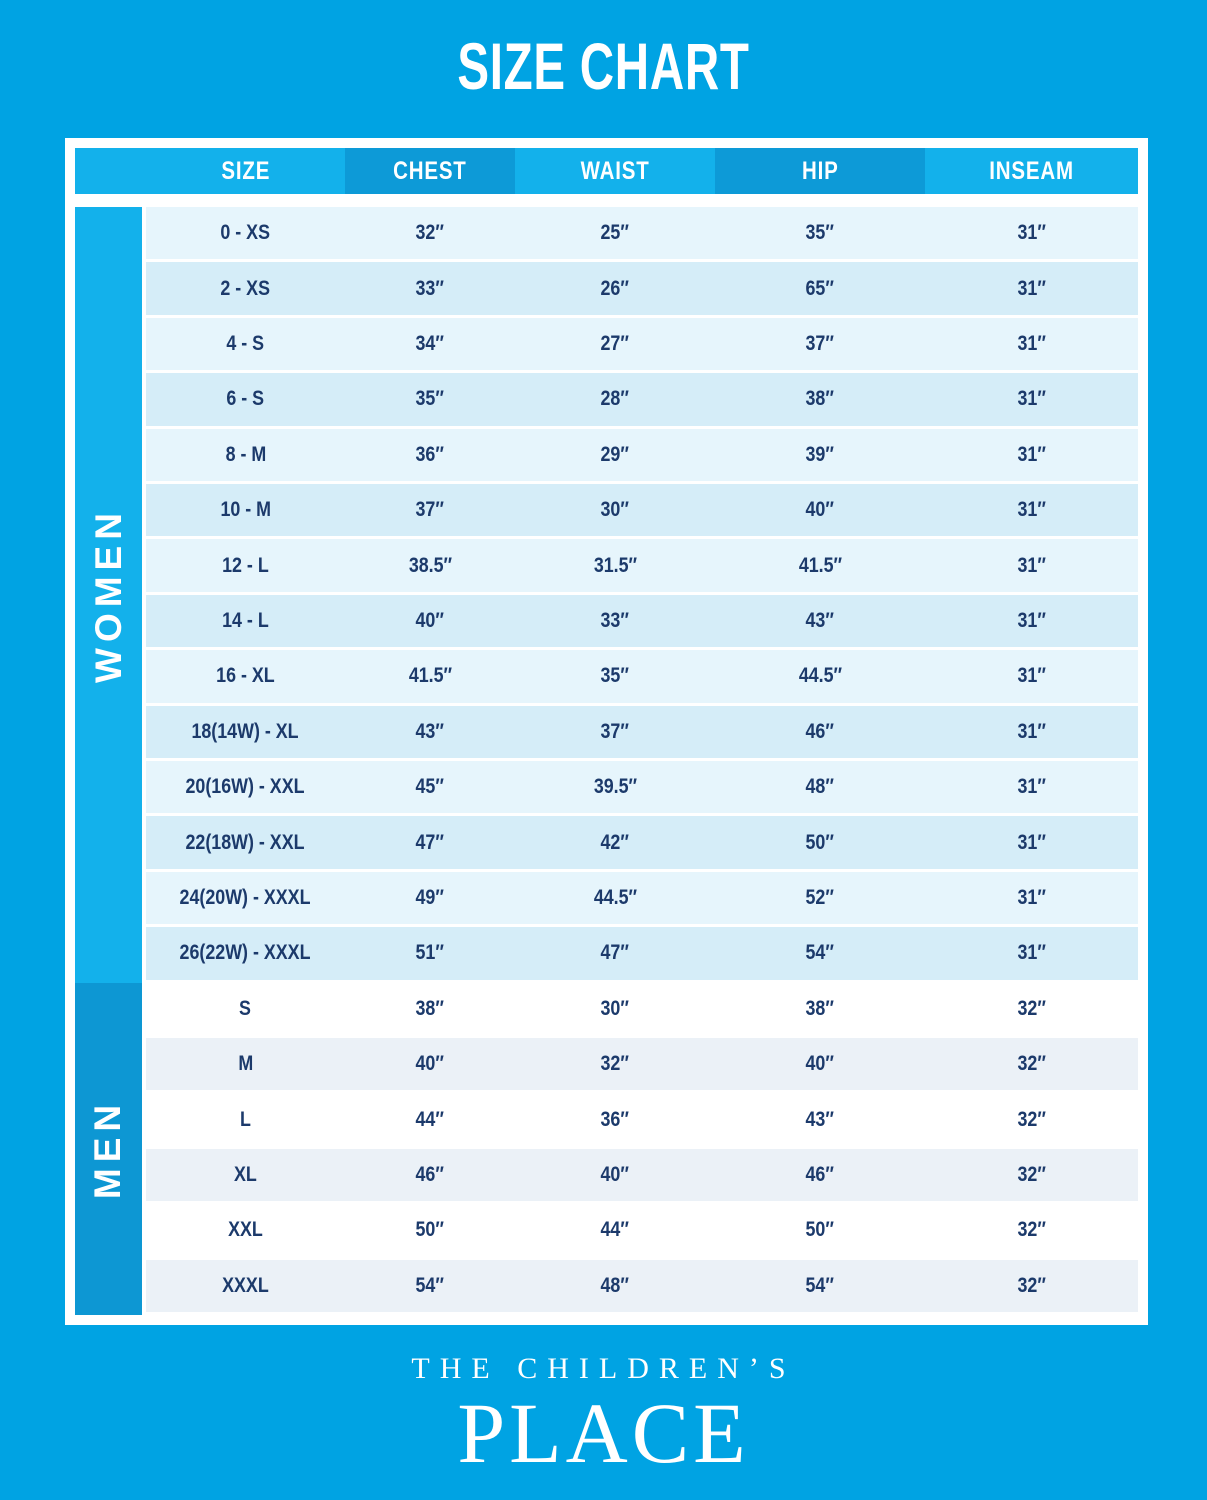  What do you see at coordinates (820, 1230) in the screenshot?
I see `cell-value: 50″` at bounding box center [820, 1230].